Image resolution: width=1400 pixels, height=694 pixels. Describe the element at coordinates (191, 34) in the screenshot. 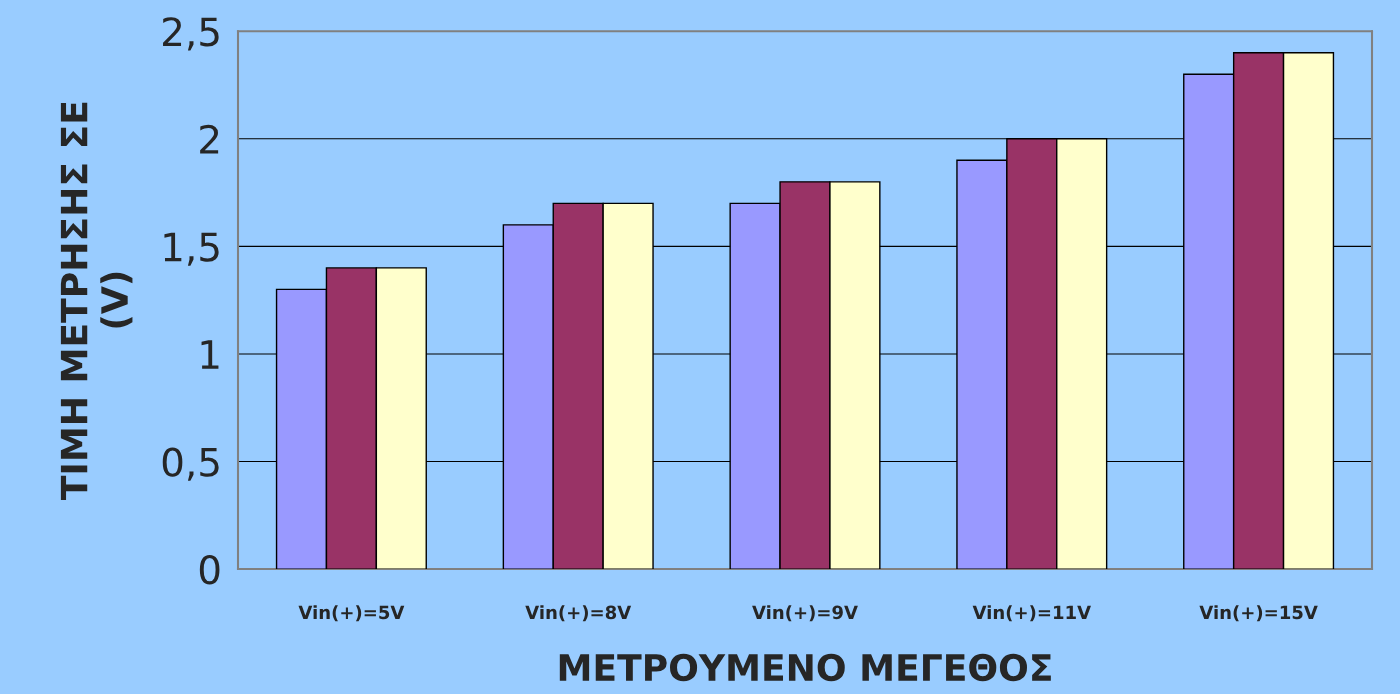

I see `y-tick-label: 2,5` at that location.